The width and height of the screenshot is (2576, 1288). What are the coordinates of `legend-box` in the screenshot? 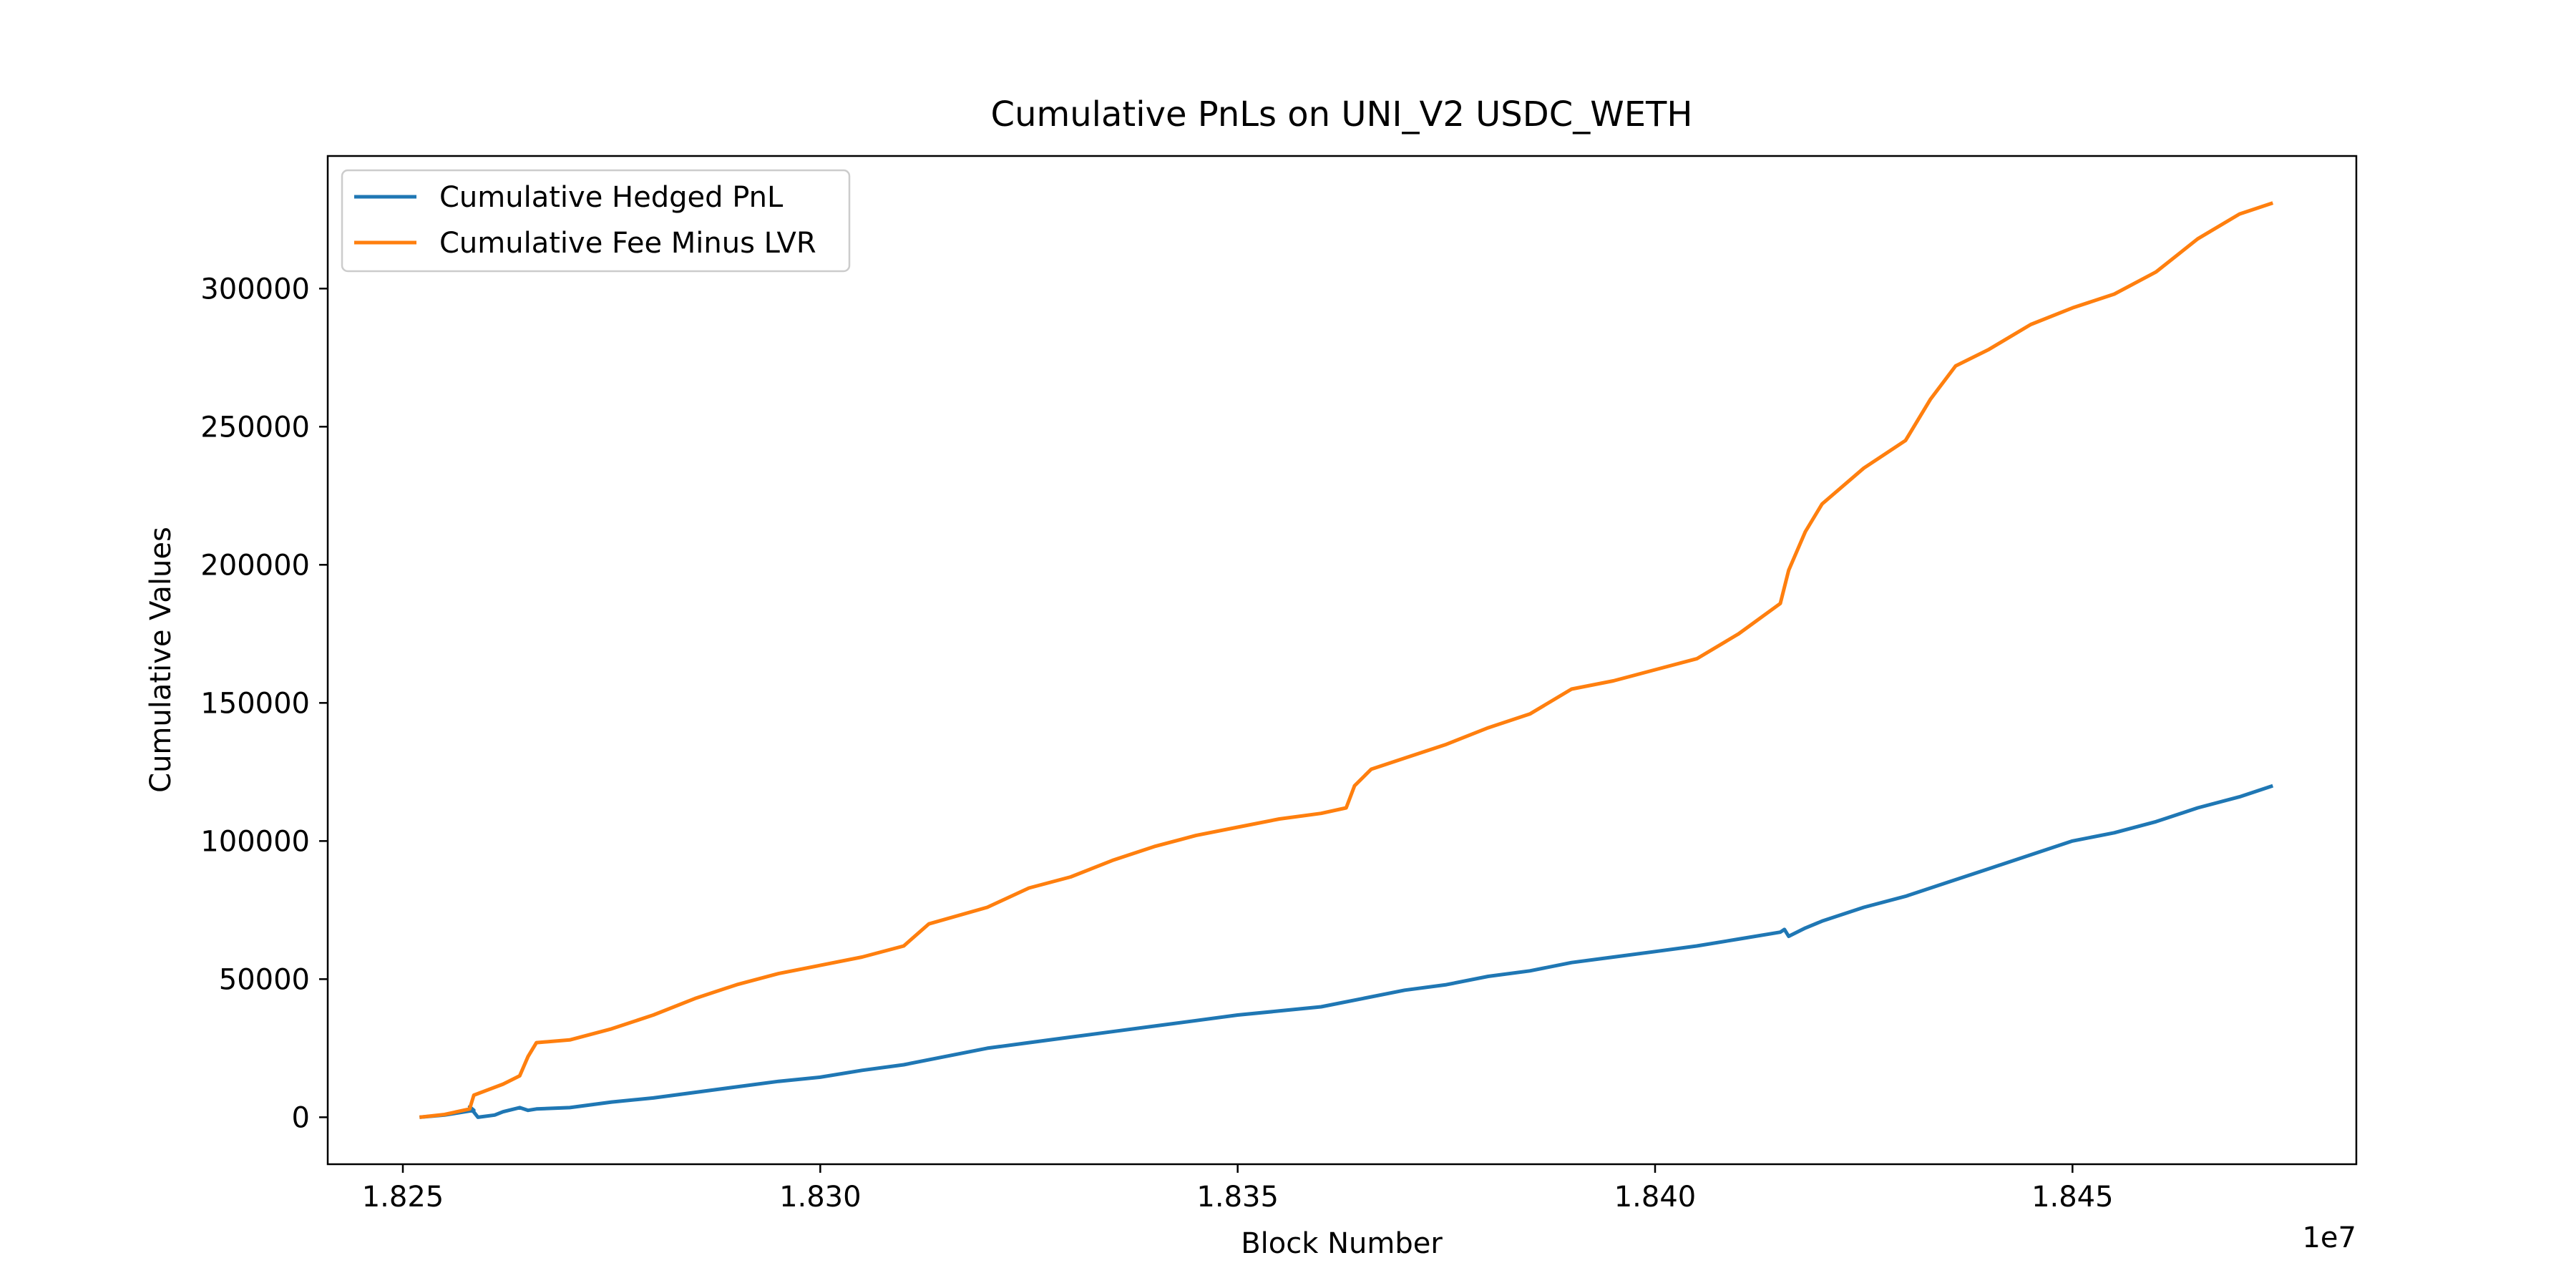 It's located at (596, 221).